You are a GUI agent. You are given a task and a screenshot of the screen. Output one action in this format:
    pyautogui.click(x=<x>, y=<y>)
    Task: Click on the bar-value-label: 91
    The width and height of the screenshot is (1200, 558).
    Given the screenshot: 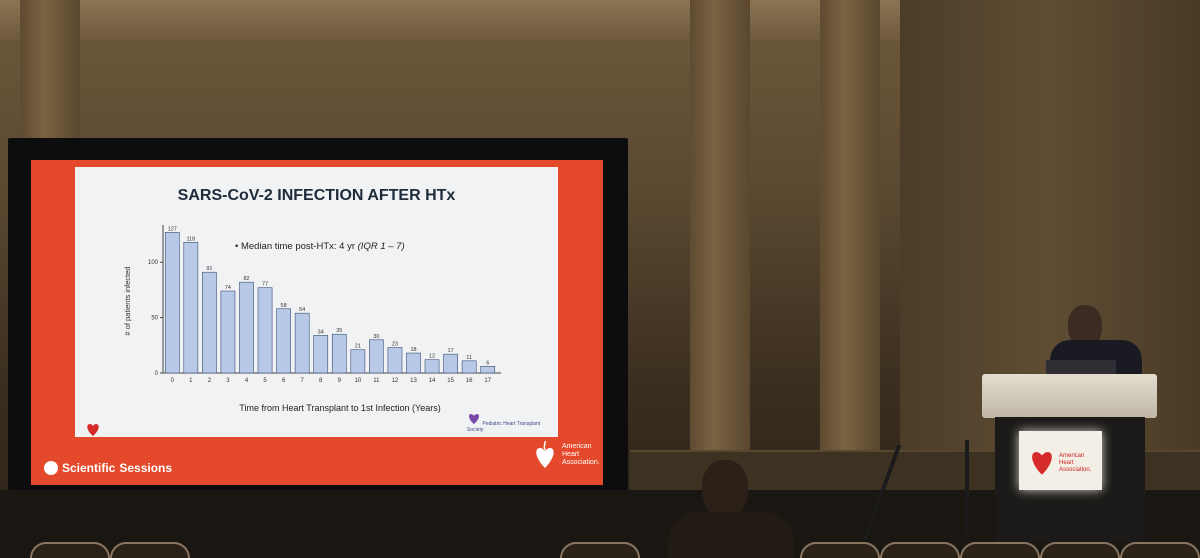 What is the action you would take?
    pyautogui.click(x=209, y=269)
    